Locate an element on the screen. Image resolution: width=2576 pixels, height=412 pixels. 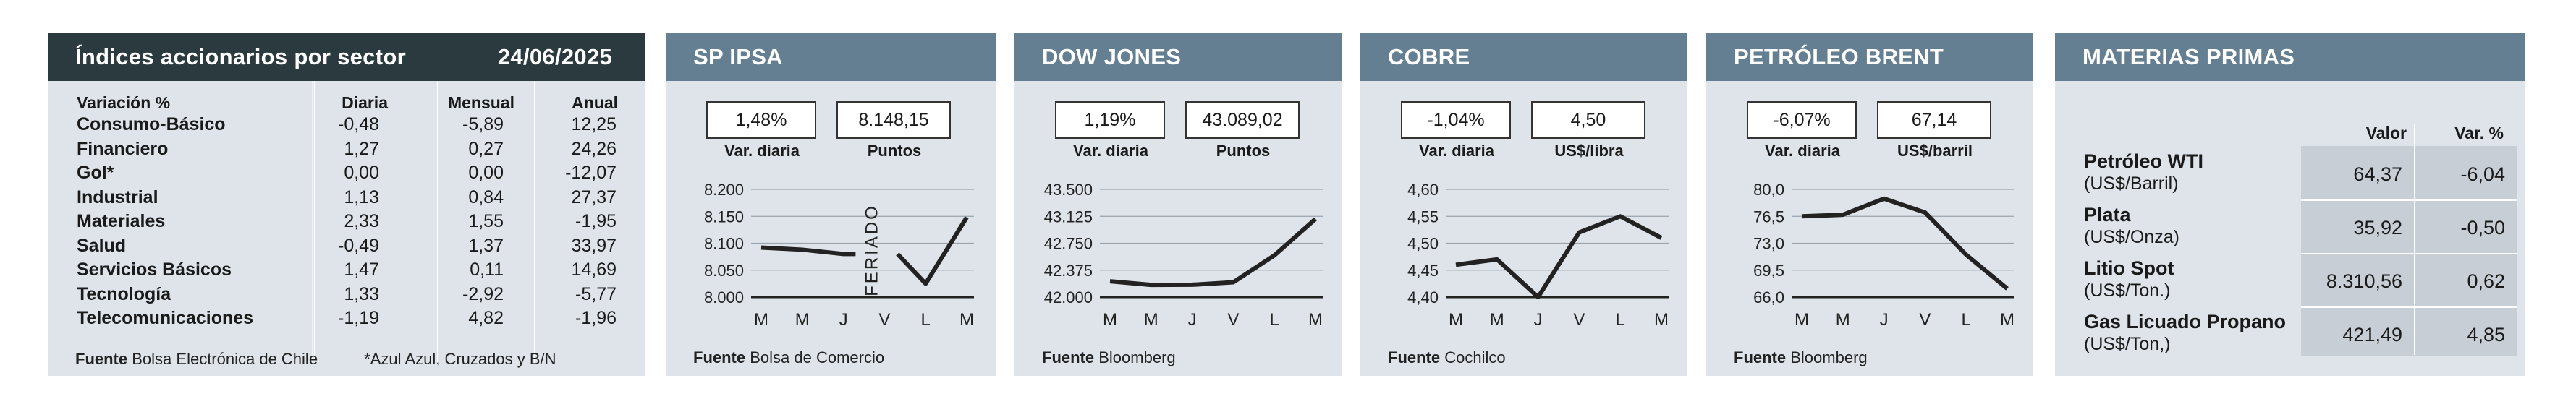
materia-var: -6,04 is located at coordinates (2482, 174).